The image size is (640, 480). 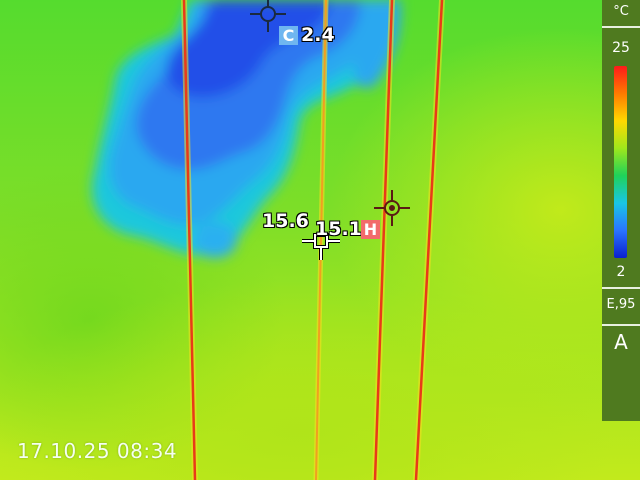 I want to click on hot-spot-crosshair-icon, so click(x=392, y=208).